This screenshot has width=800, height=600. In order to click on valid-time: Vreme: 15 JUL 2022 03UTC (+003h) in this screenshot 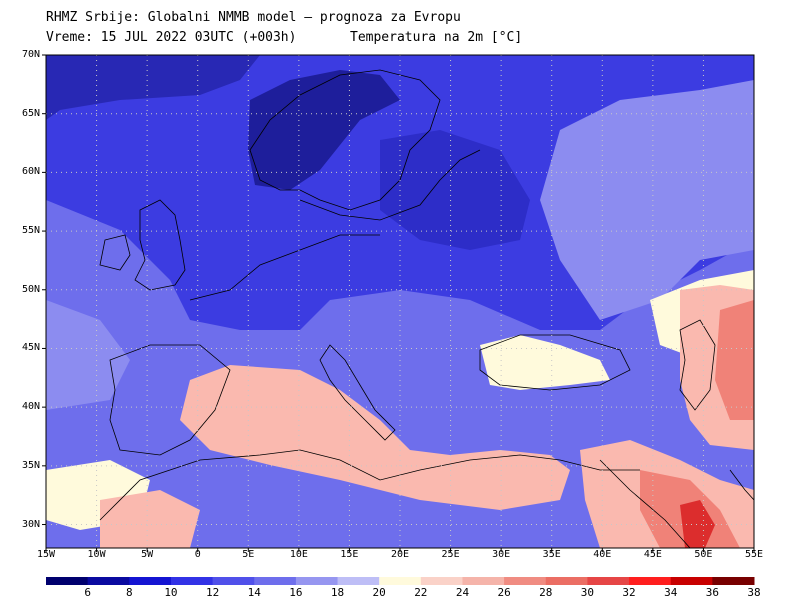, I will do `click(171, 37)`.